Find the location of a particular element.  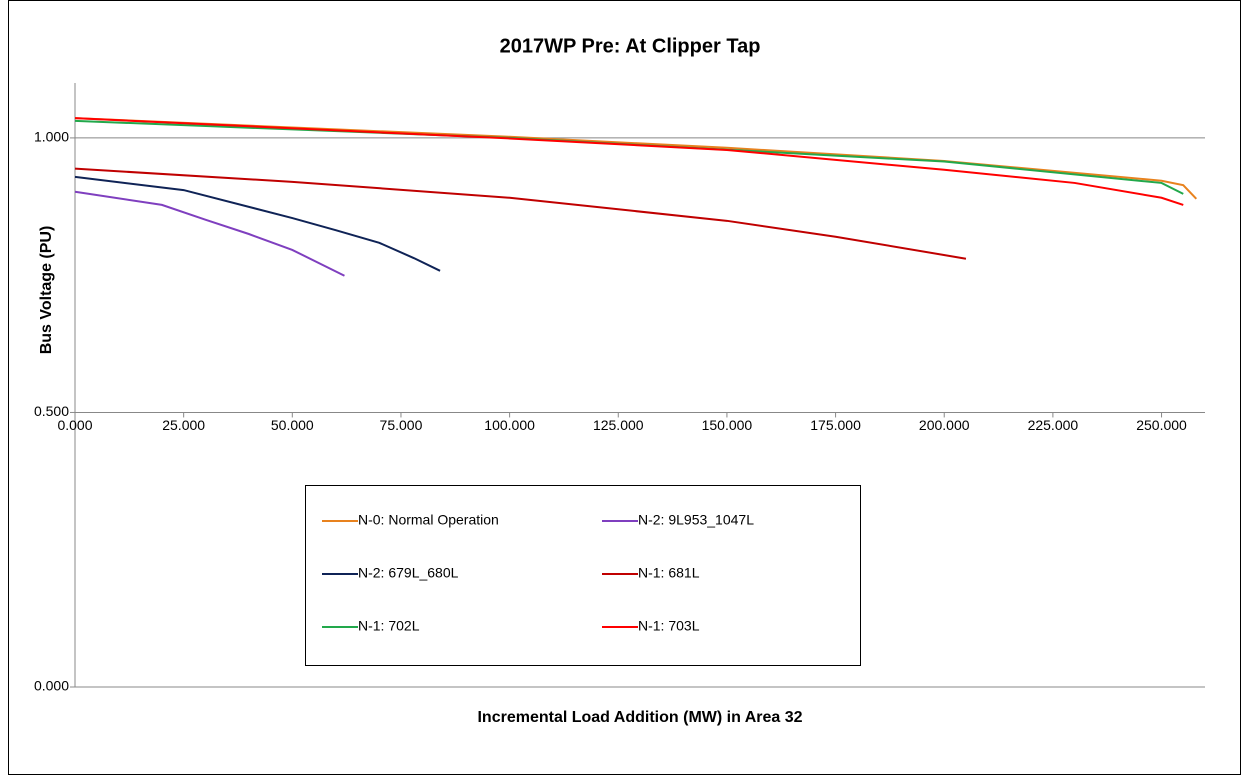

x-tick-label: 25.000 is located at coordinates (183, 425).